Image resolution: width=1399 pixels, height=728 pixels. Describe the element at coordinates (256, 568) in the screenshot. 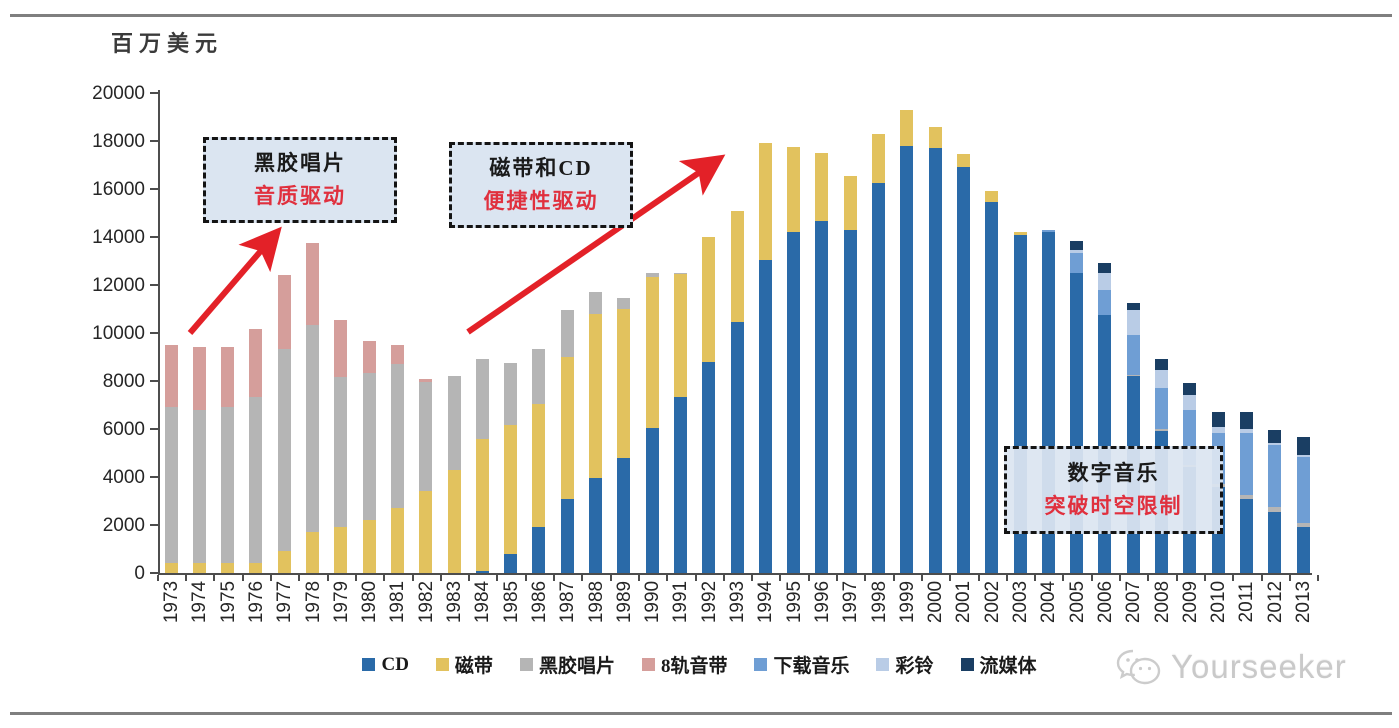

I see `bar-segment-磁带-1976` at that location.